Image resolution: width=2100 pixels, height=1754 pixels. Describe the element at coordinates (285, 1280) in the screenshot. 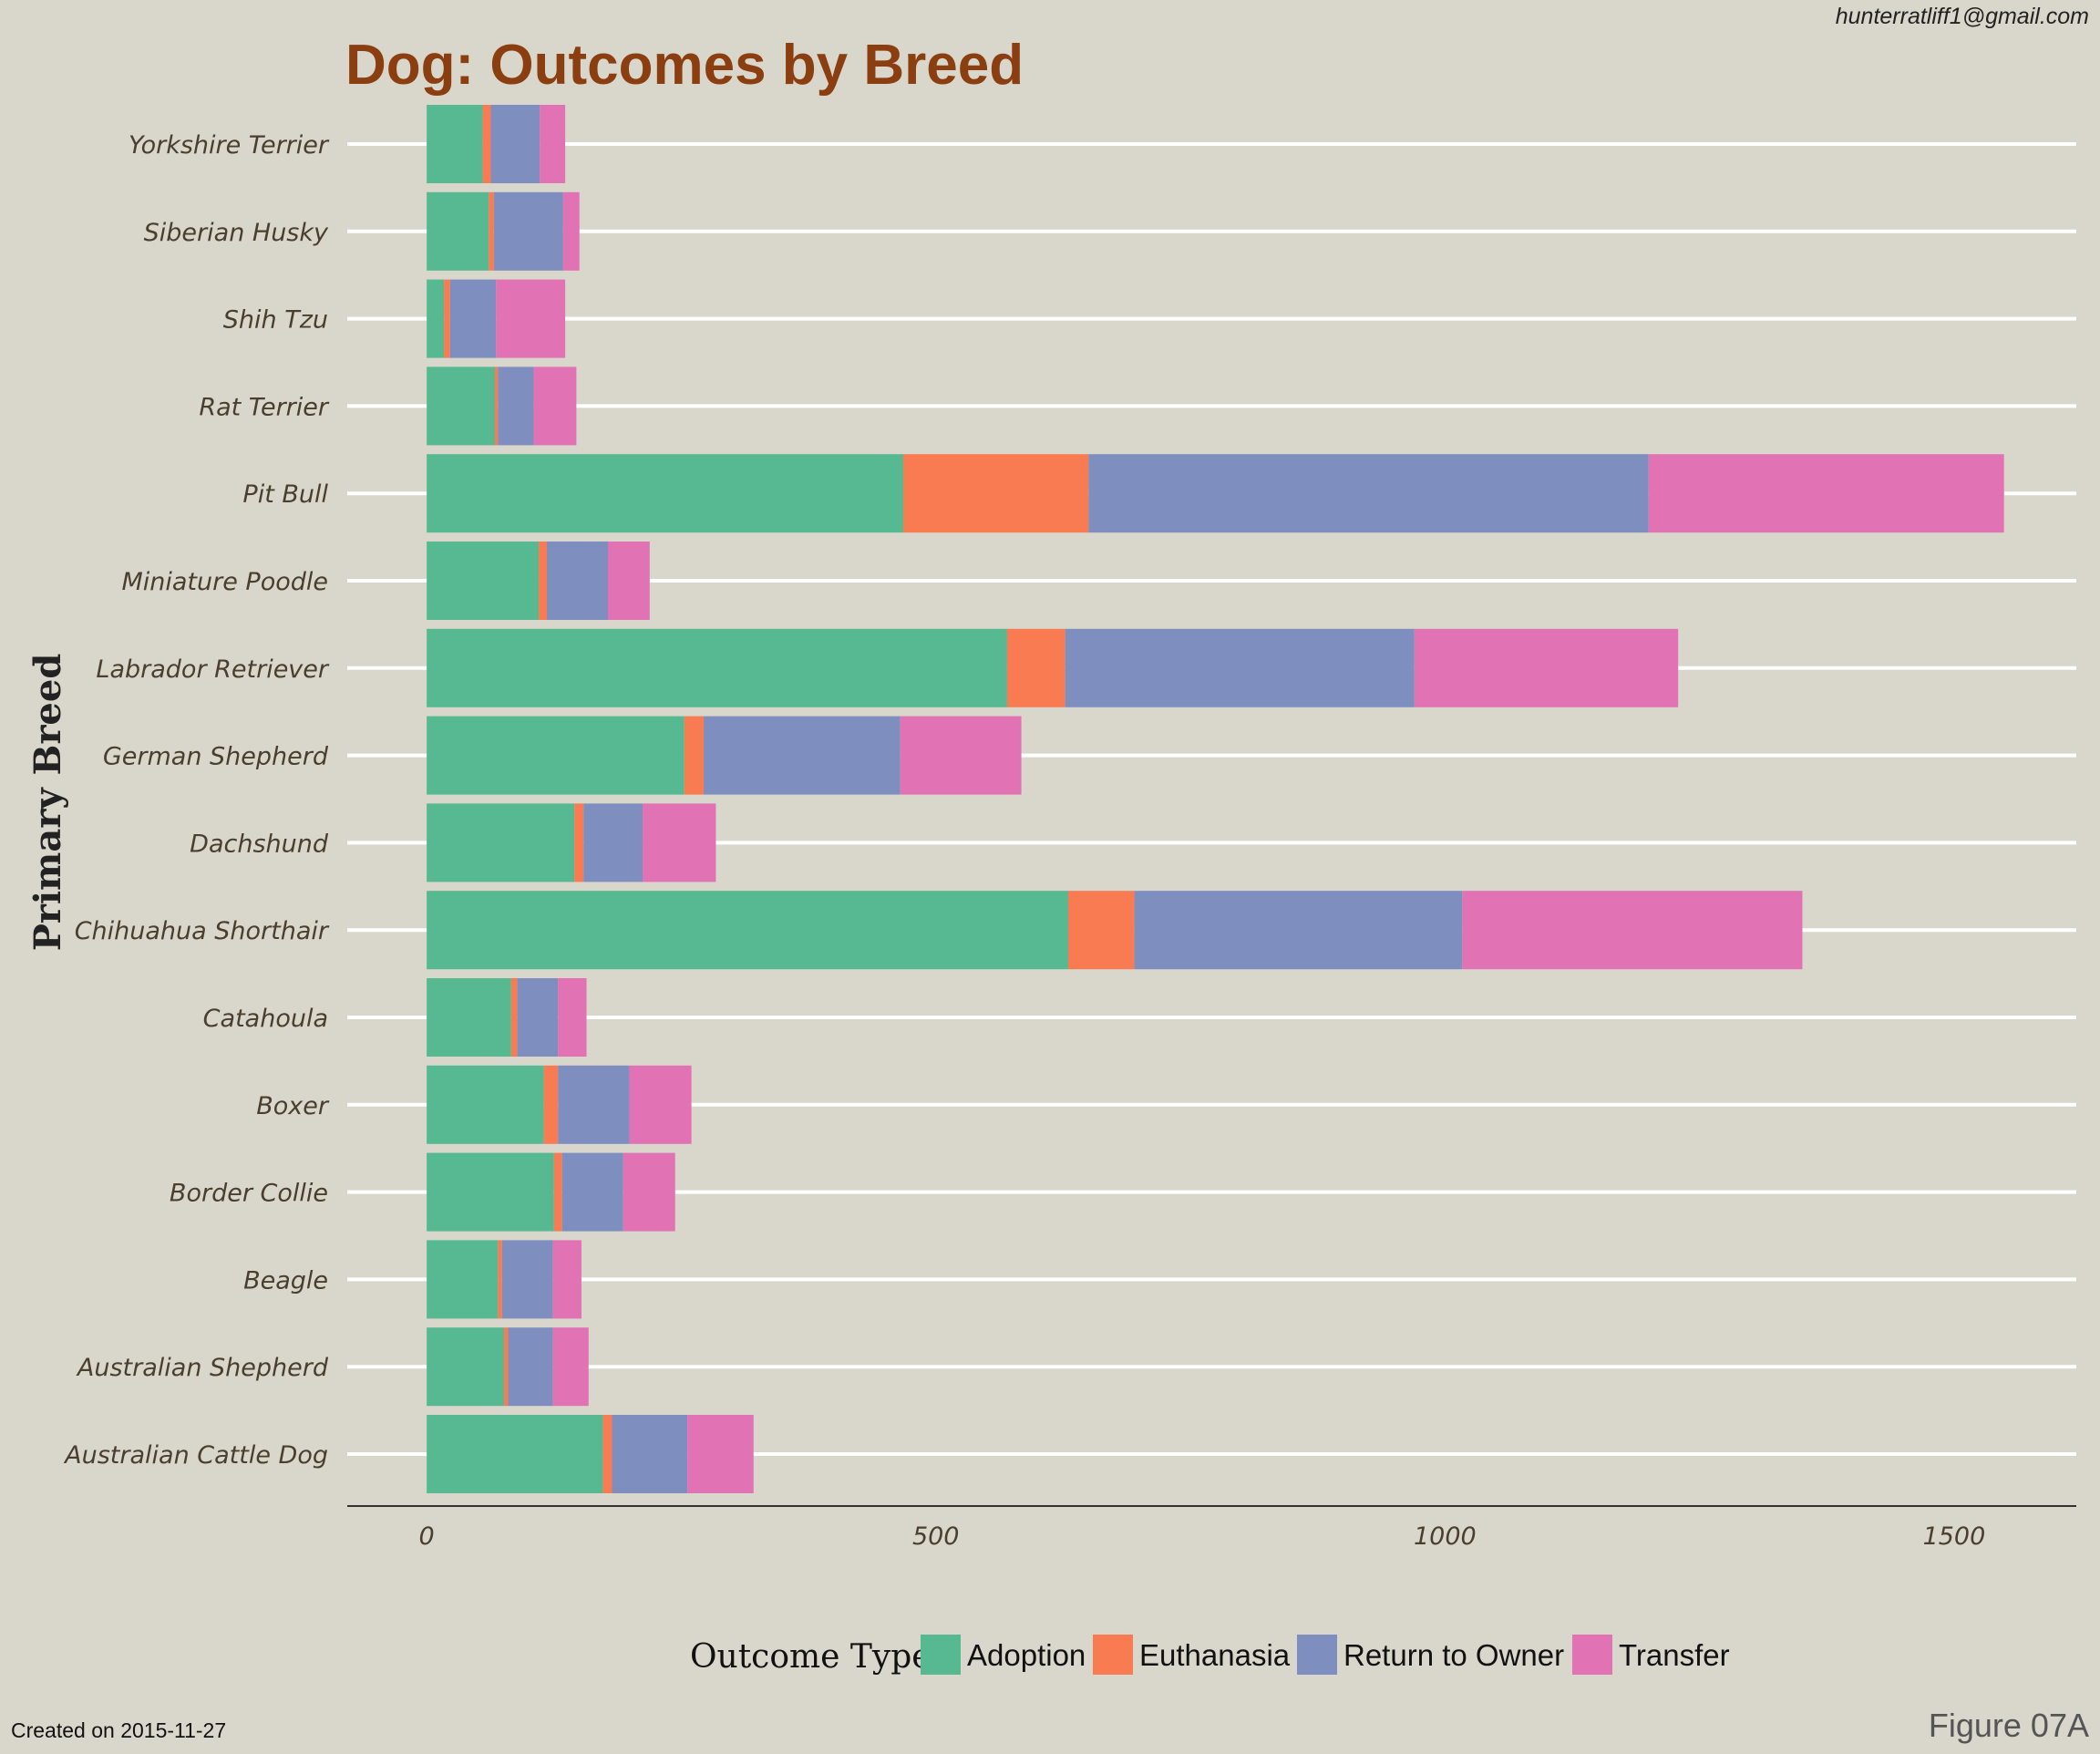

I see `breed-label: Beagle` at that location.